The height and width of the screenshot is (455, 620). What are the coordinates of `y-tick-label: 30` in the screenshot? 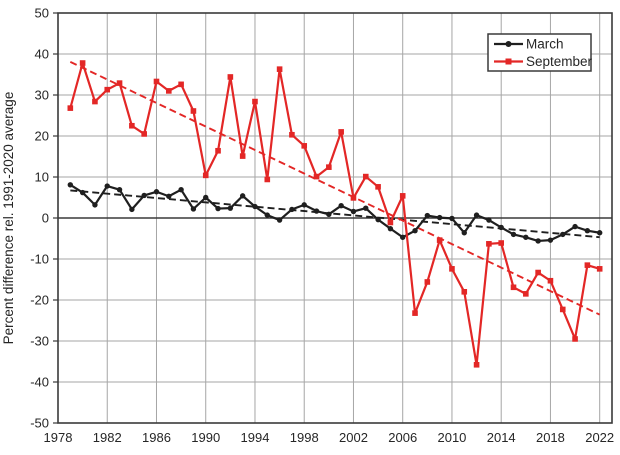 It's located at (42, 95).